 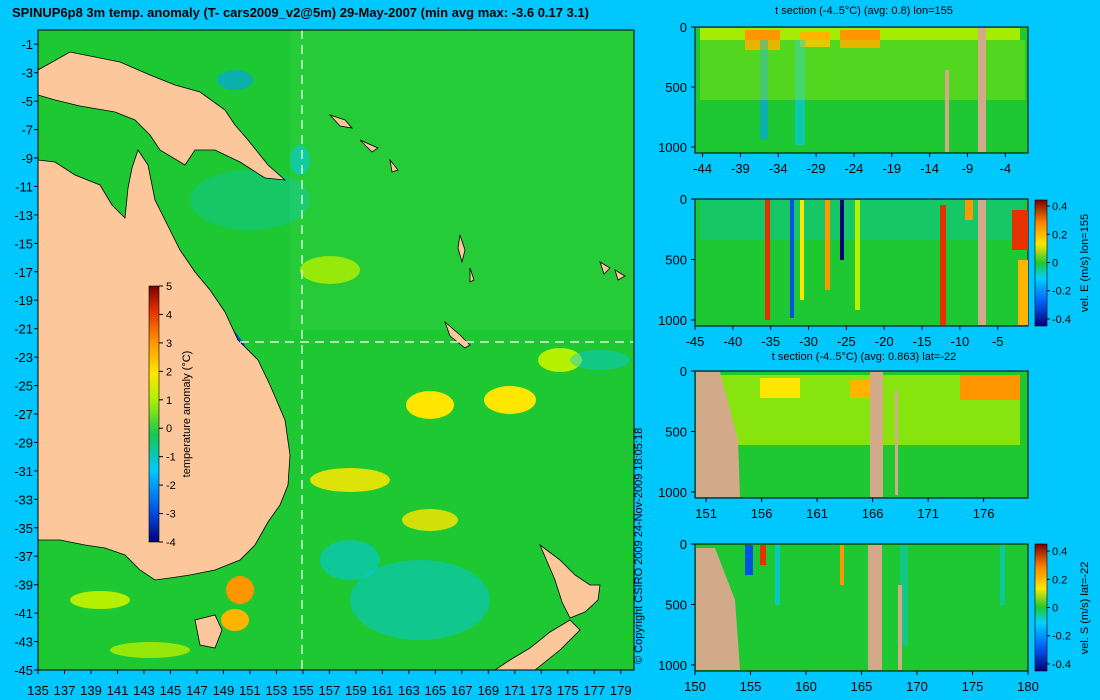 I want to click on vanuatu, so click(x=466, y=258).